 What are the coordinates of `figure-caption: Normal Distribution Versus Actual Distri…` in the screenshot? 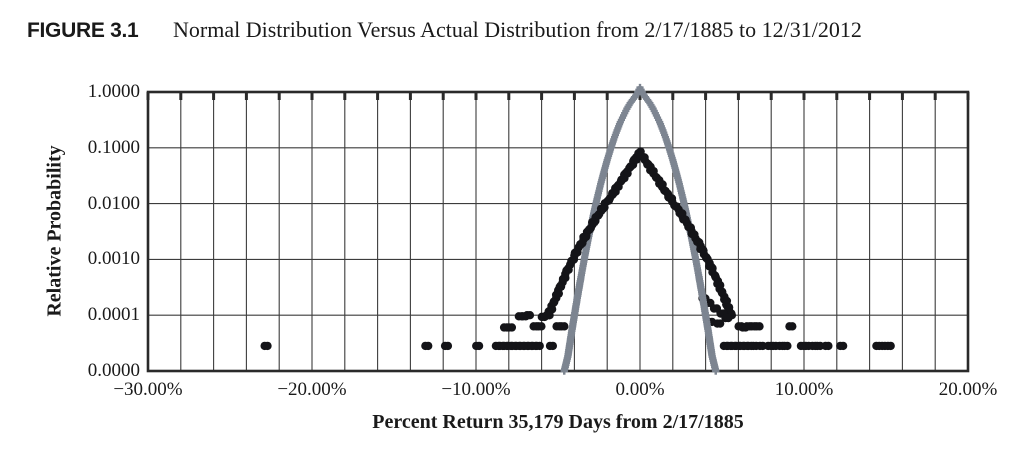 It's located at (517, 29).